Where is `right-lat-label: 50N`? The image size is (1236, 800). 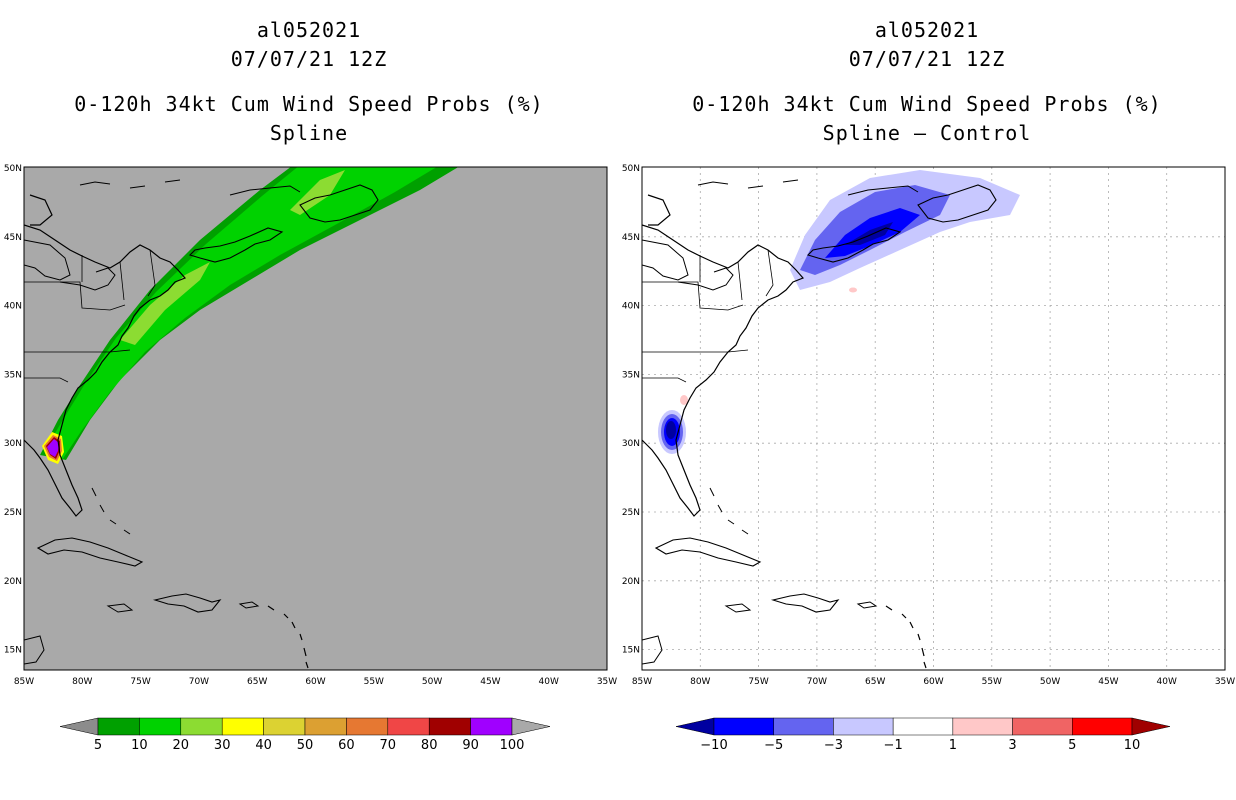
right-lat-label: 50N is located at coordinates (631, 169).